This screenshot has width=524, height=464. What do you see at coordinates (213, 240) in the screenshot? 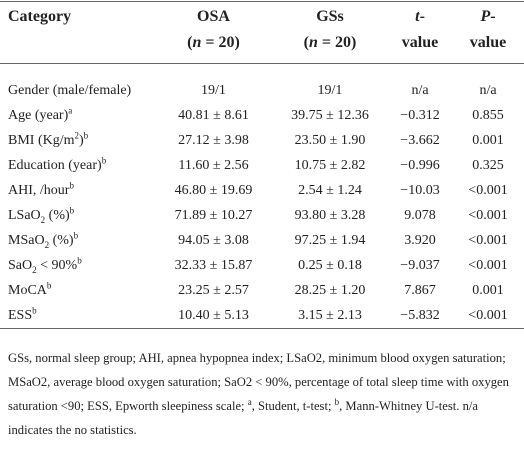
I see `cell: 94.05 ± 3.08` at bounding box center [213, 240].